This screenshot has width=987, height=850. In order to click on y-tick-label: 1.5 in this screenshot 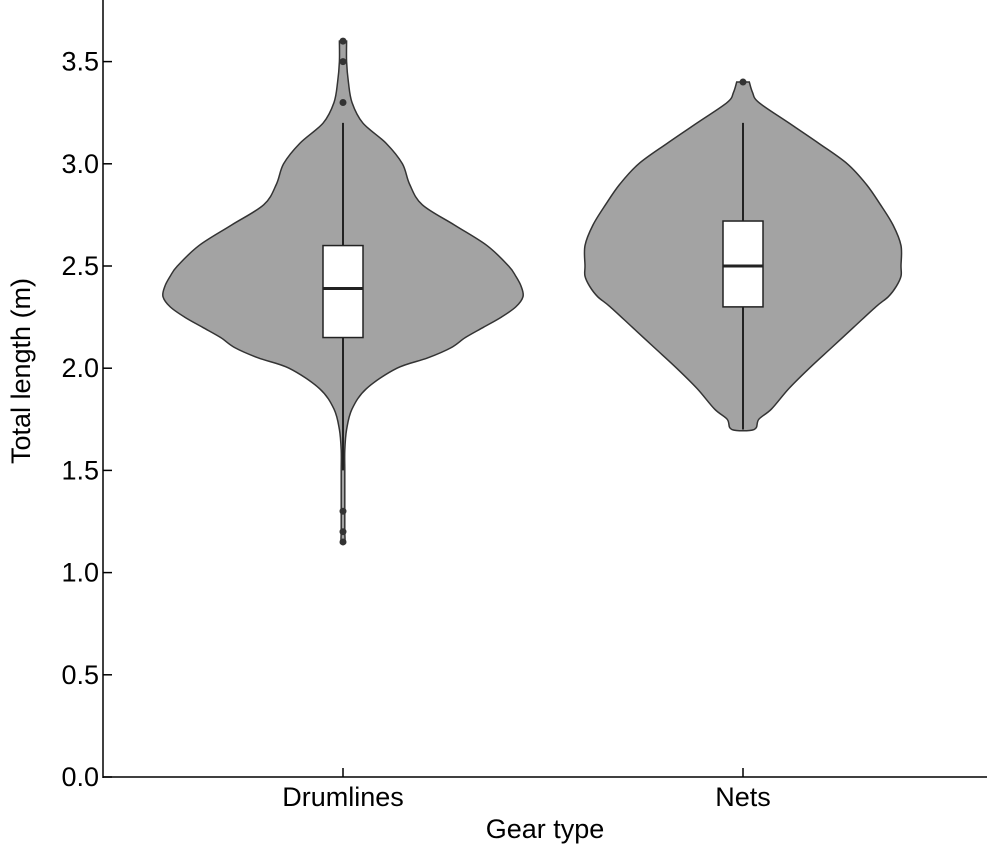, I will do `click(80, 470)`.